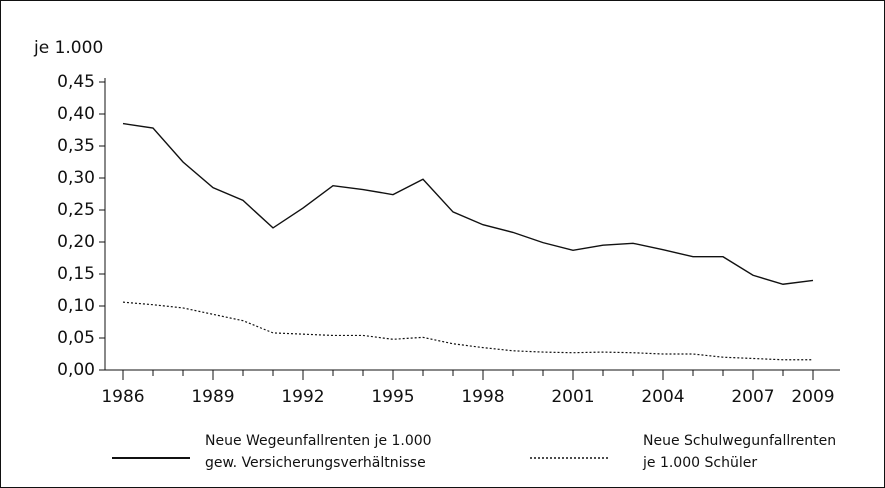 The width and height of the screenshot is (885, 488). What do you see at coordinates (76, 82) in the screenshot?
I see `y-tick-label: 0,45` at bounding box center [76, 82].